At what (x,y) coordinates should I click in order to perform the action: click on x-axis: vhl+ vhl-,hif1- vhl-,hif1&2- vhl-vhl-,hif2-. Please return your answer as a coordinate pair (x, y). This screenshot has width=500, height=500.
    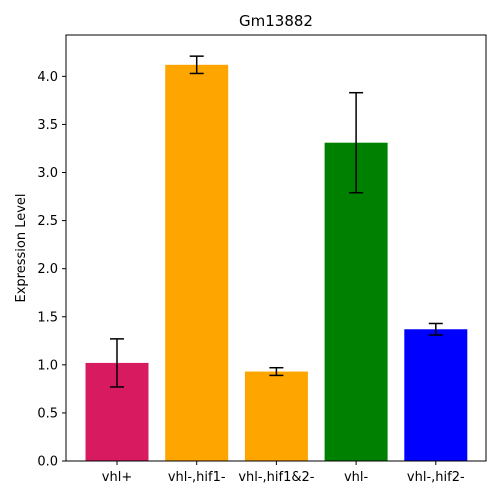
    Looking at the image, I should click on (283, 473).